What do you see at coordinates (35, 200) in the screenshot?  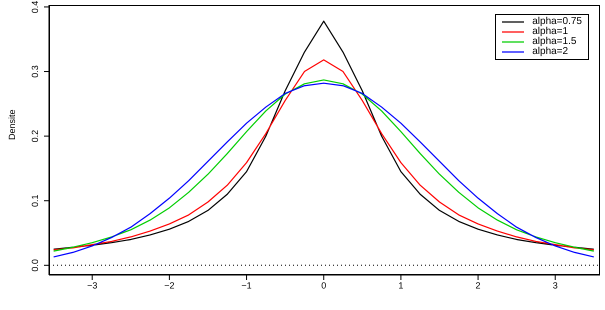 I see `y-tick-label: 0.1` at bounding box center [35, 200].